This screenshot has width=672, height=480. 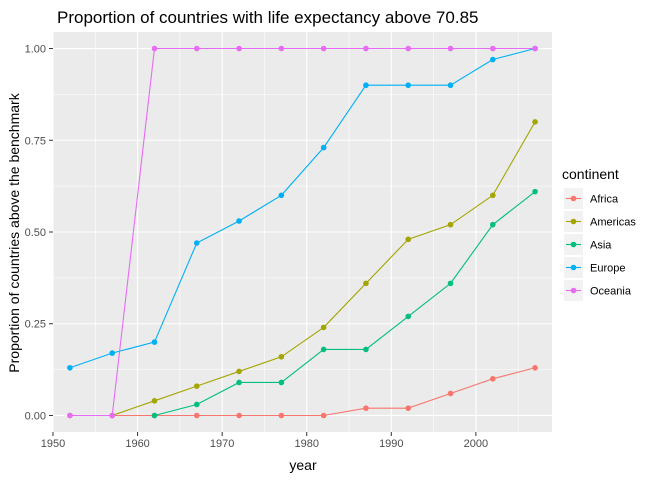 I want to click on legend-item-africa: Africa, so click(x=591, y=198).